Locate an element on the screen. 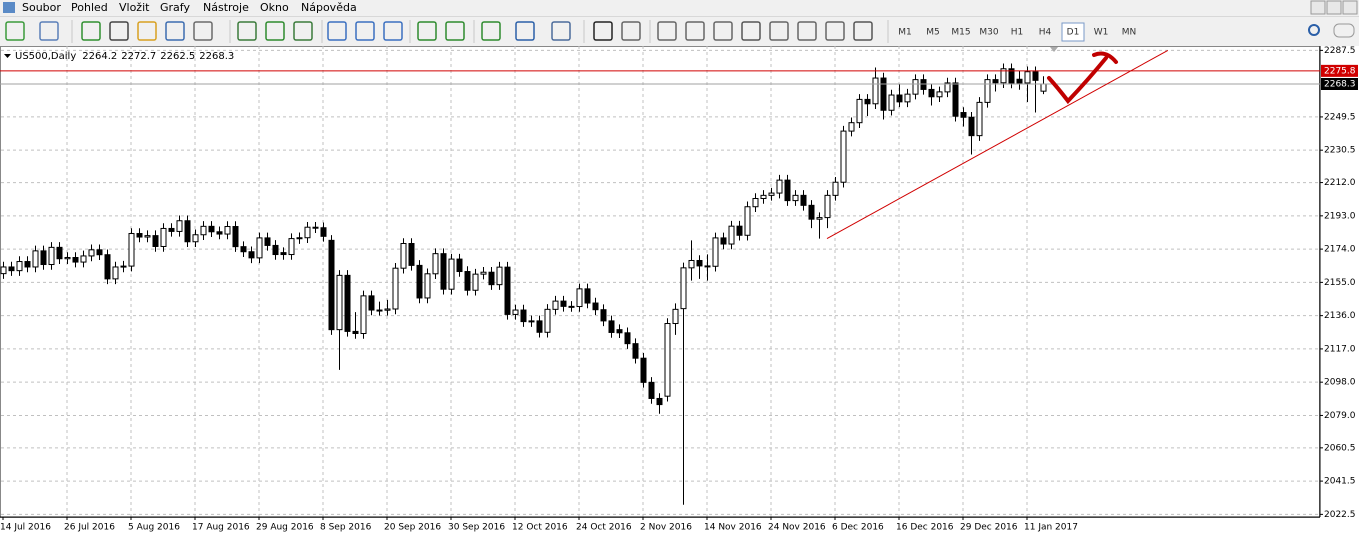  timeframe-button: H4 is located at coordinates (1045, 33).